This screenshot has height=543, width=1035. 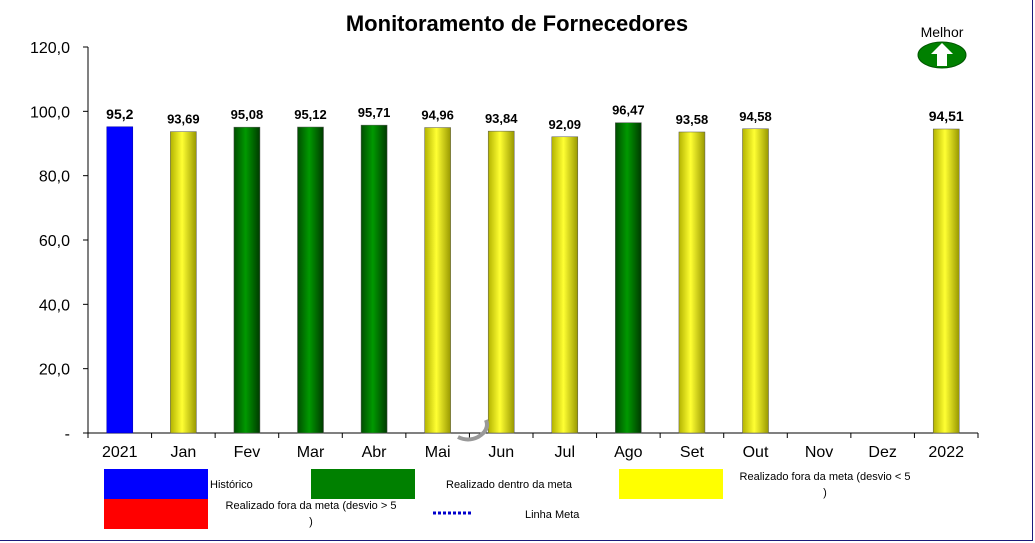 I want to click on melhor-label: Melhor, so click(x=942, y=32).